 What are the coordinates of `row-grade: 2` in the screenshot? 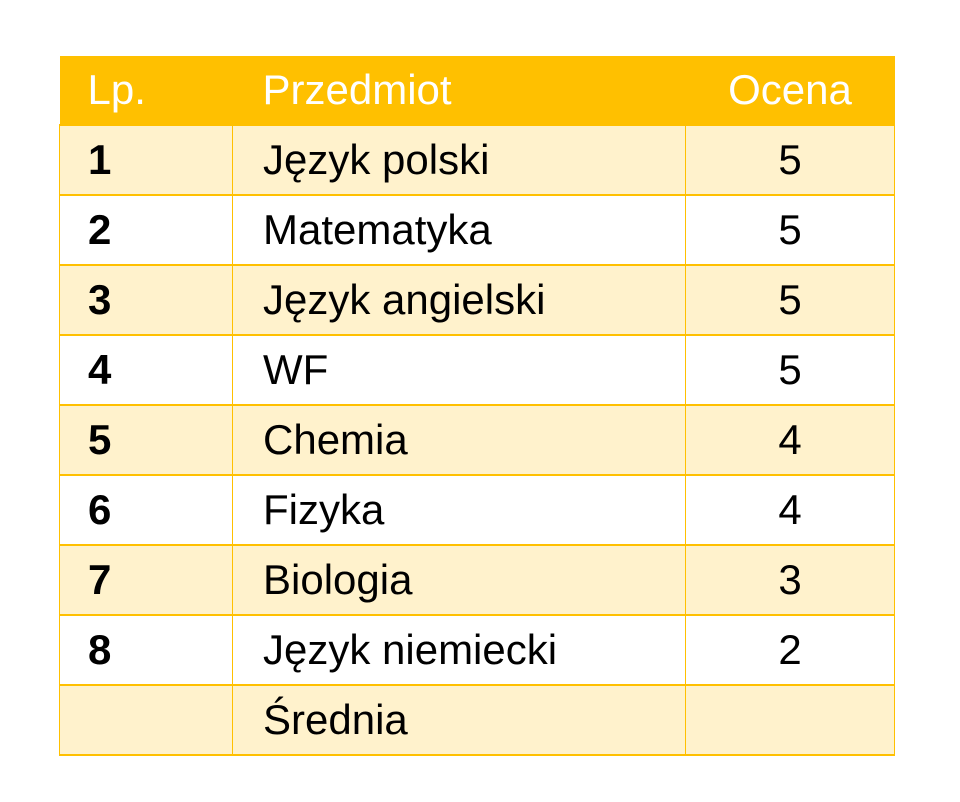 It's located at (790, 650).